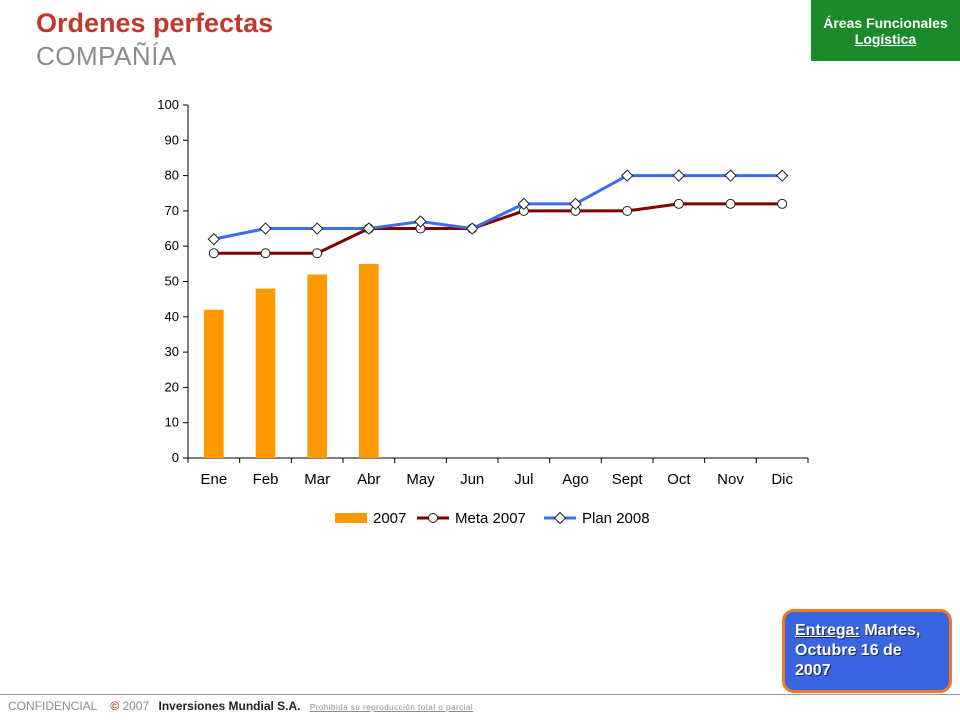 This screenshot has height=720, width=960. I want to click on footer-divider, so click(480, 694).